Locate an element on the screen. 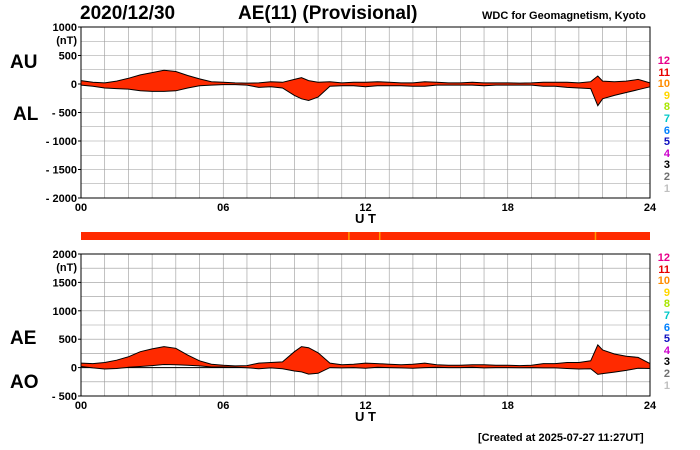  y-tick-label: - 1500 is located at coordinates (61, 171).